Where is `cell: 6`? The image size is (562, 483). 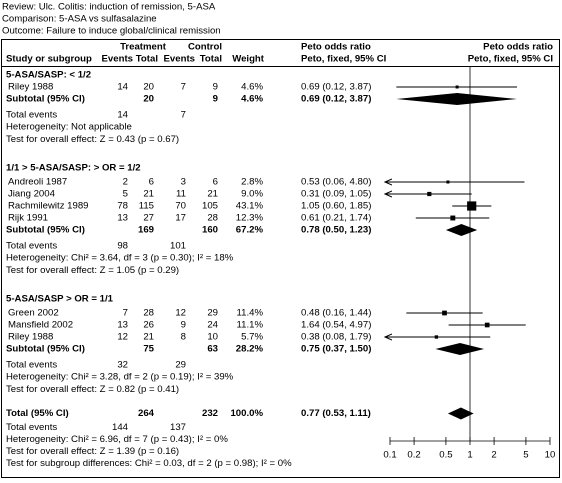 cell: 6 is located at coordinates (215, 182).